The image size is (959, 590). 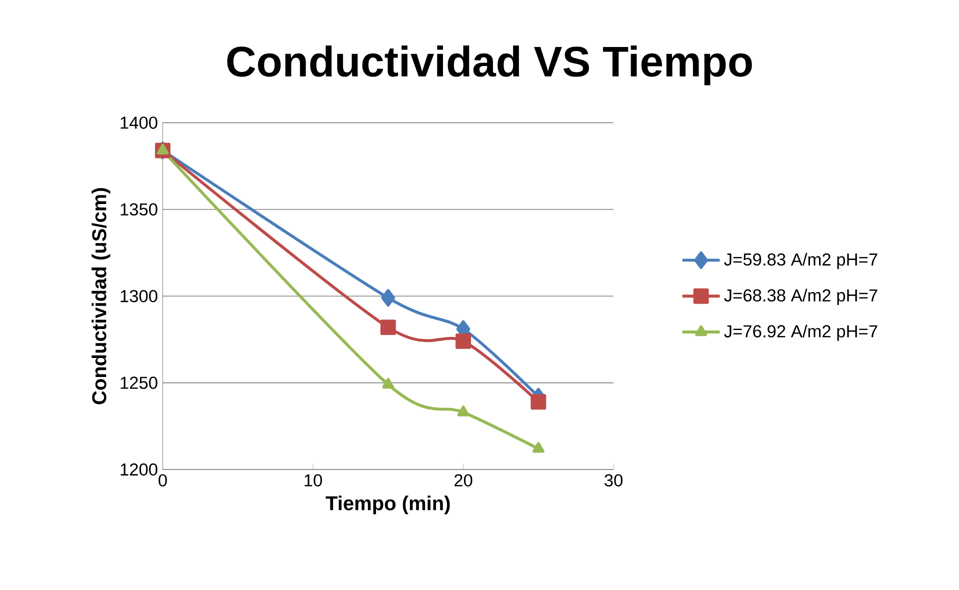 I want to click on legend-label: J=59.83 A/m2 pH=7, so click(x=801, y=261).